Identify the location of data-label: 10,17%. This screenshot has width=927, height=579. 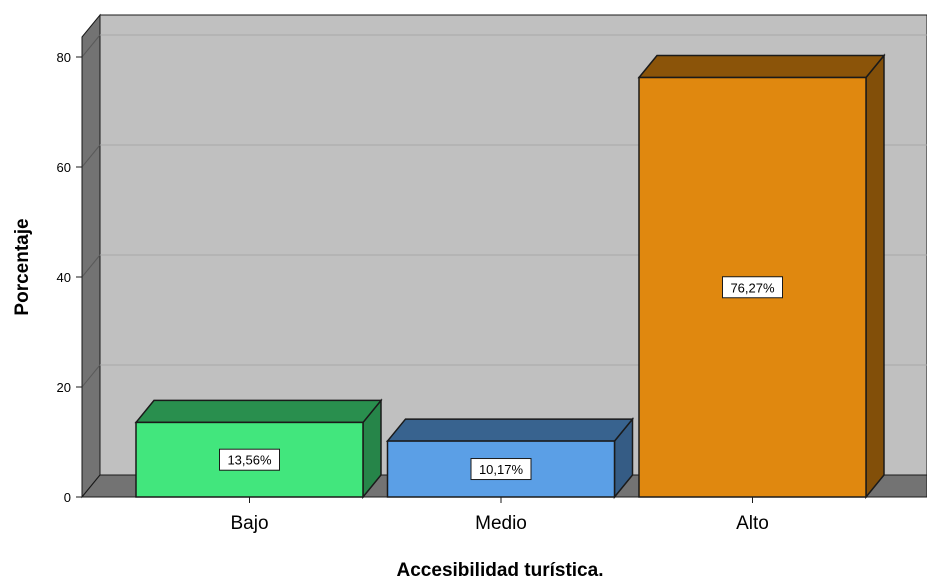
(501, 469).